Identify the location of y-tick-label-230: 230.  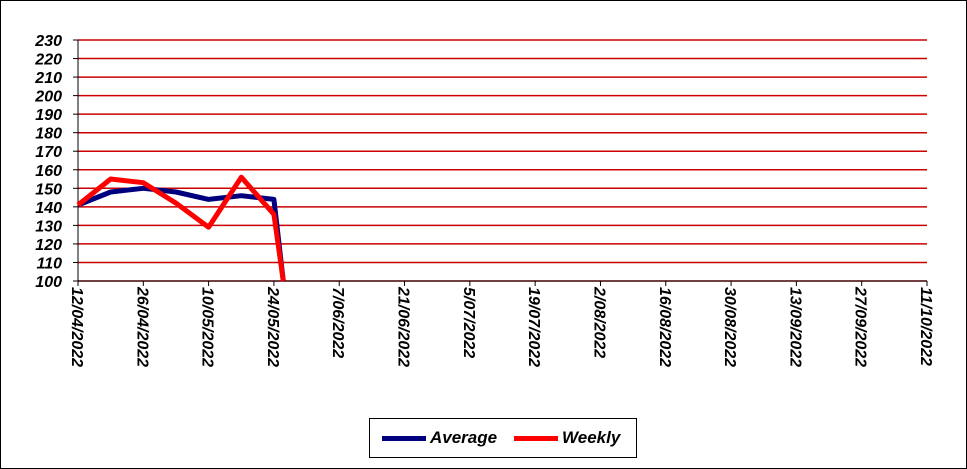
(48, 41).